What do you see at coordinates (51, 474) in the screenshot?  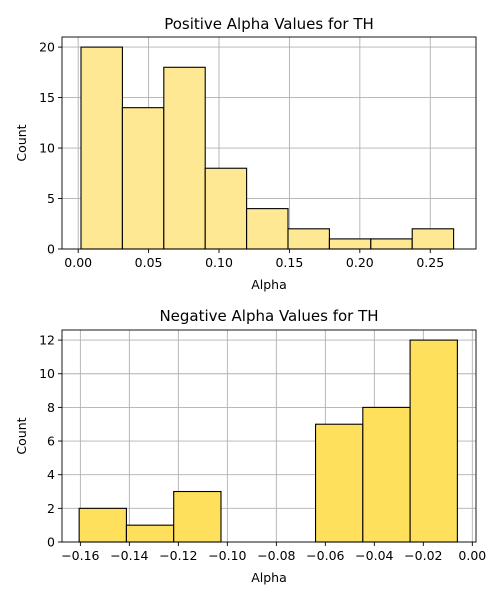 I see `y-tick-label: 4` at bounding box center [51, 474].